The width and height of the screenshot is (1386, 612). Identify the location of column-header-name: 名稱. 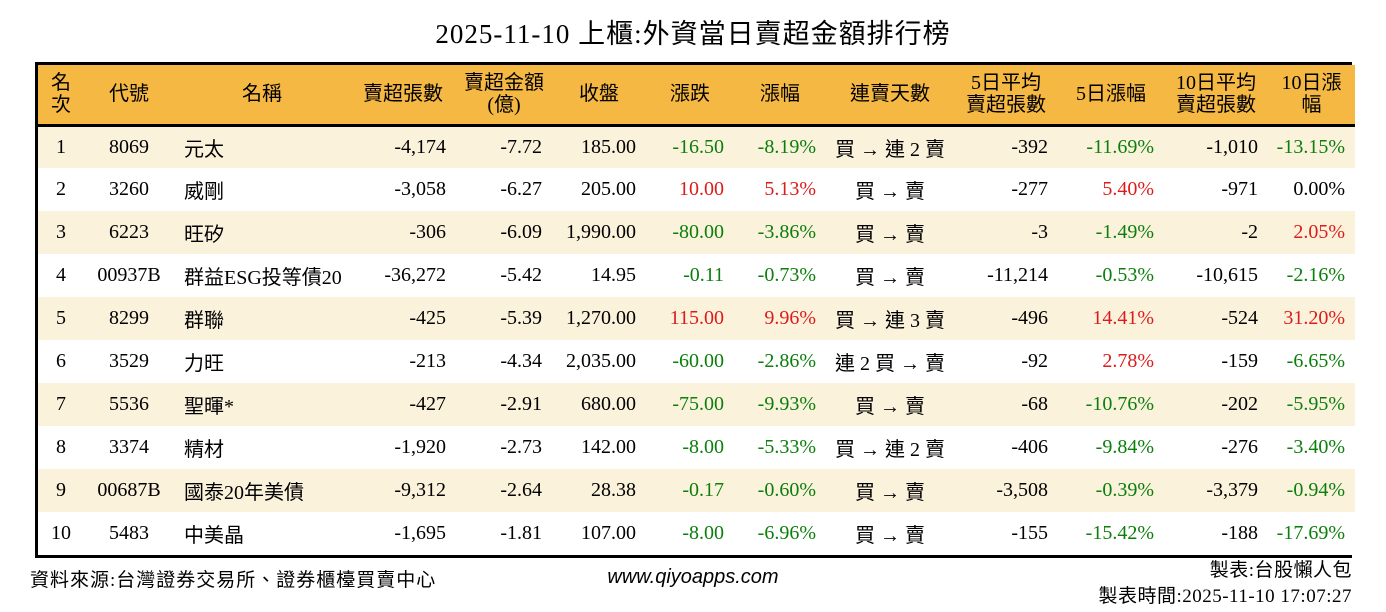
(262, 96).